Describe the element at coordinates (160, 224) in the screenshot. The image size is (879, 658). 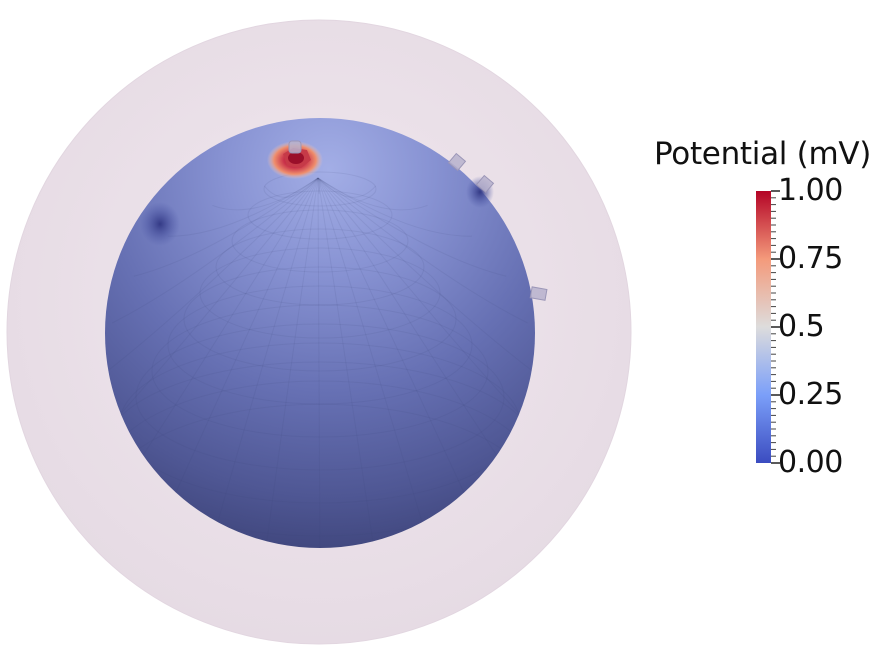
I see `low-potential-spot` at that location.